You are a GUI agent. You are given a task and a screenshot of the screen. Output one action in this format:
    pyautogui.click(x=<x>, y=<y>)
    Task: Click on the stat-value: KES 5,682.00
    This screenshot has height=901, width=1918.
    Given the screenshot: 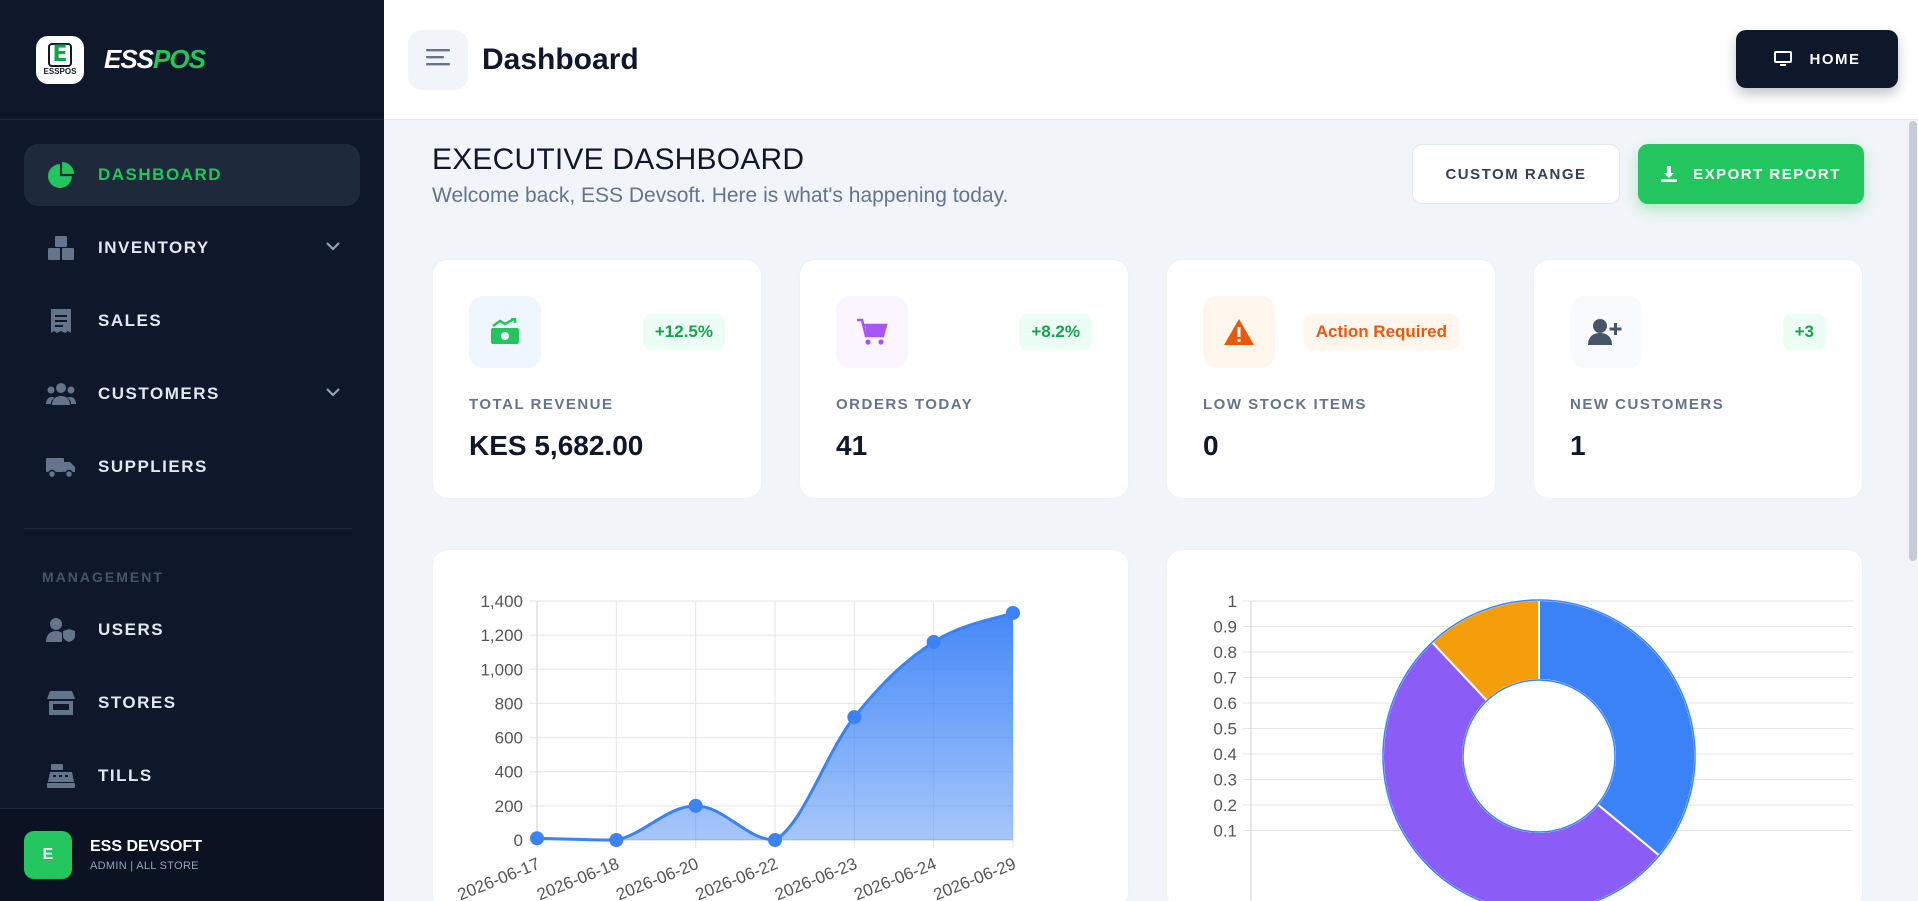 What is the action you would take?
    pyautogui.click(x=556, y=445)
    